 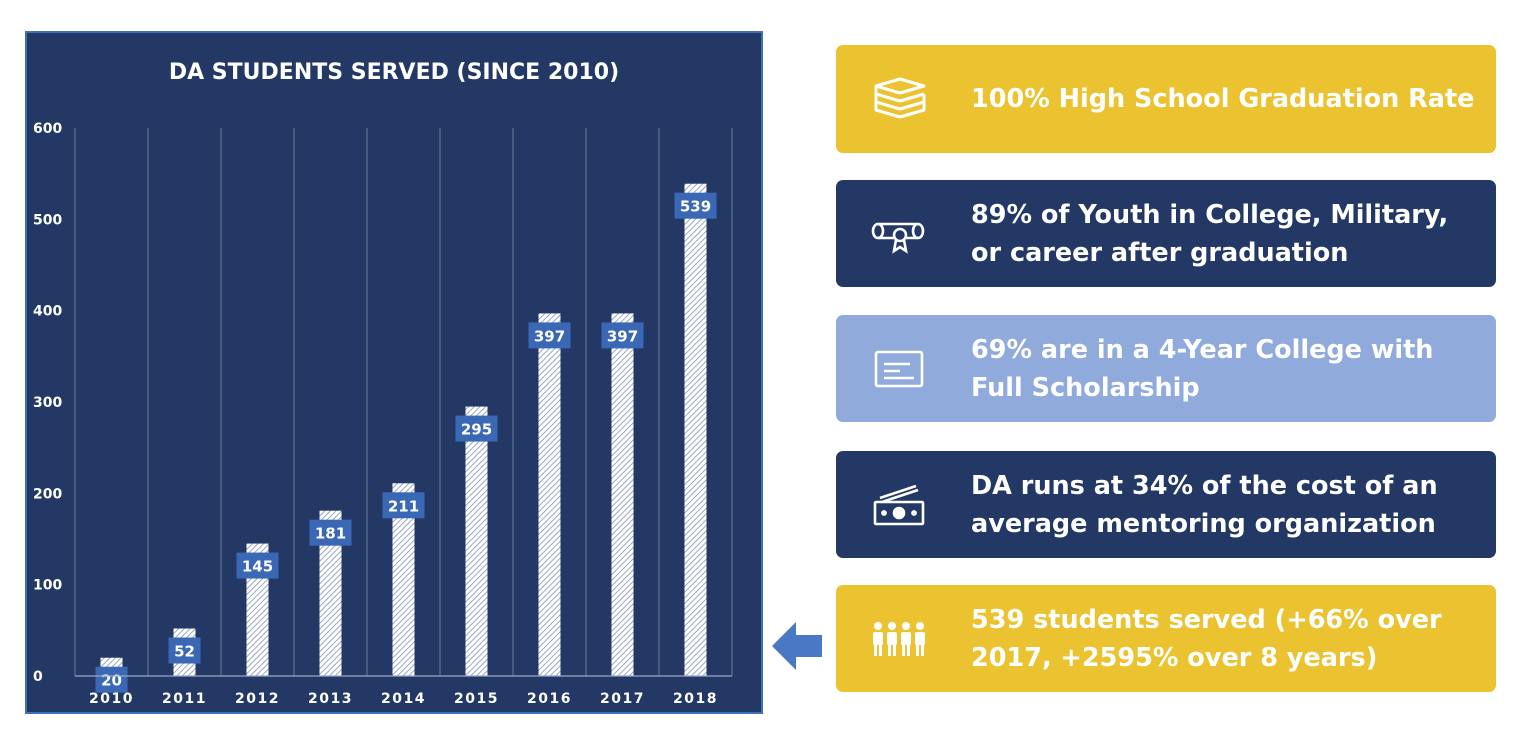 I want to click on y-tick-label: 500, so click(x=47, y=220).